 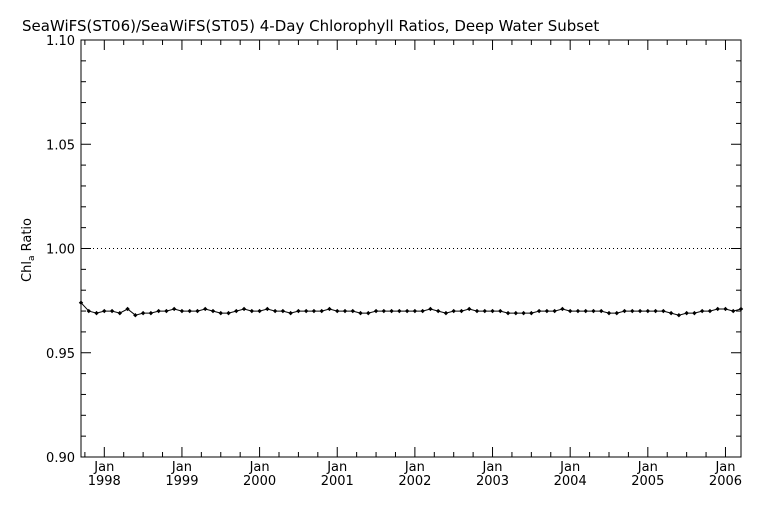 I want to click on y-tick-label: 1.00, so click(x=60, y=250).